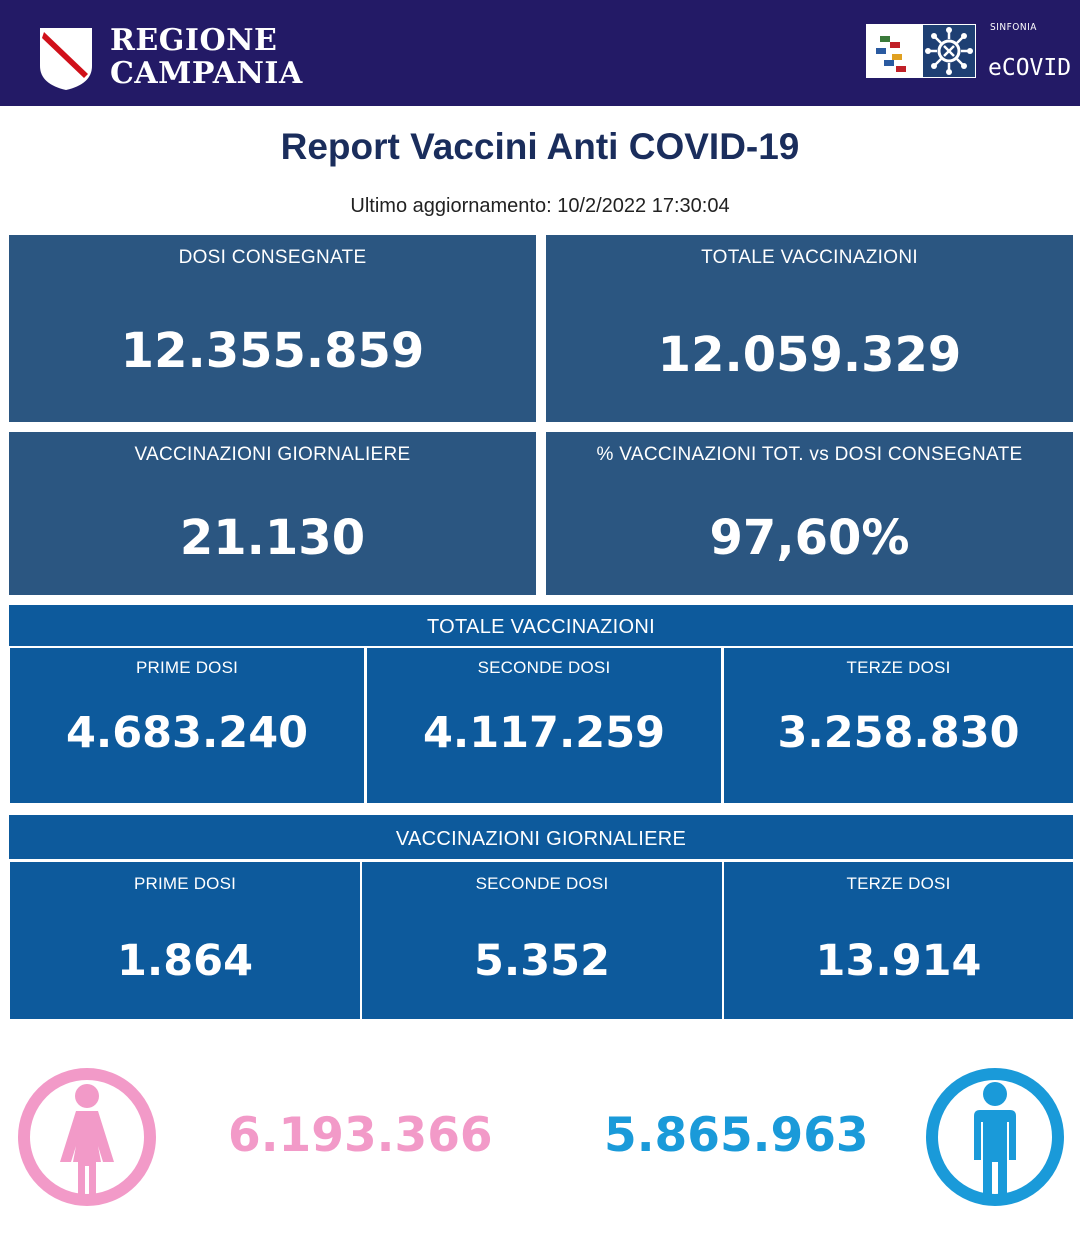  Describe the element at coordinates (544, 733) in the screenshot. I see `cell-value: 4.117.259` at that location.